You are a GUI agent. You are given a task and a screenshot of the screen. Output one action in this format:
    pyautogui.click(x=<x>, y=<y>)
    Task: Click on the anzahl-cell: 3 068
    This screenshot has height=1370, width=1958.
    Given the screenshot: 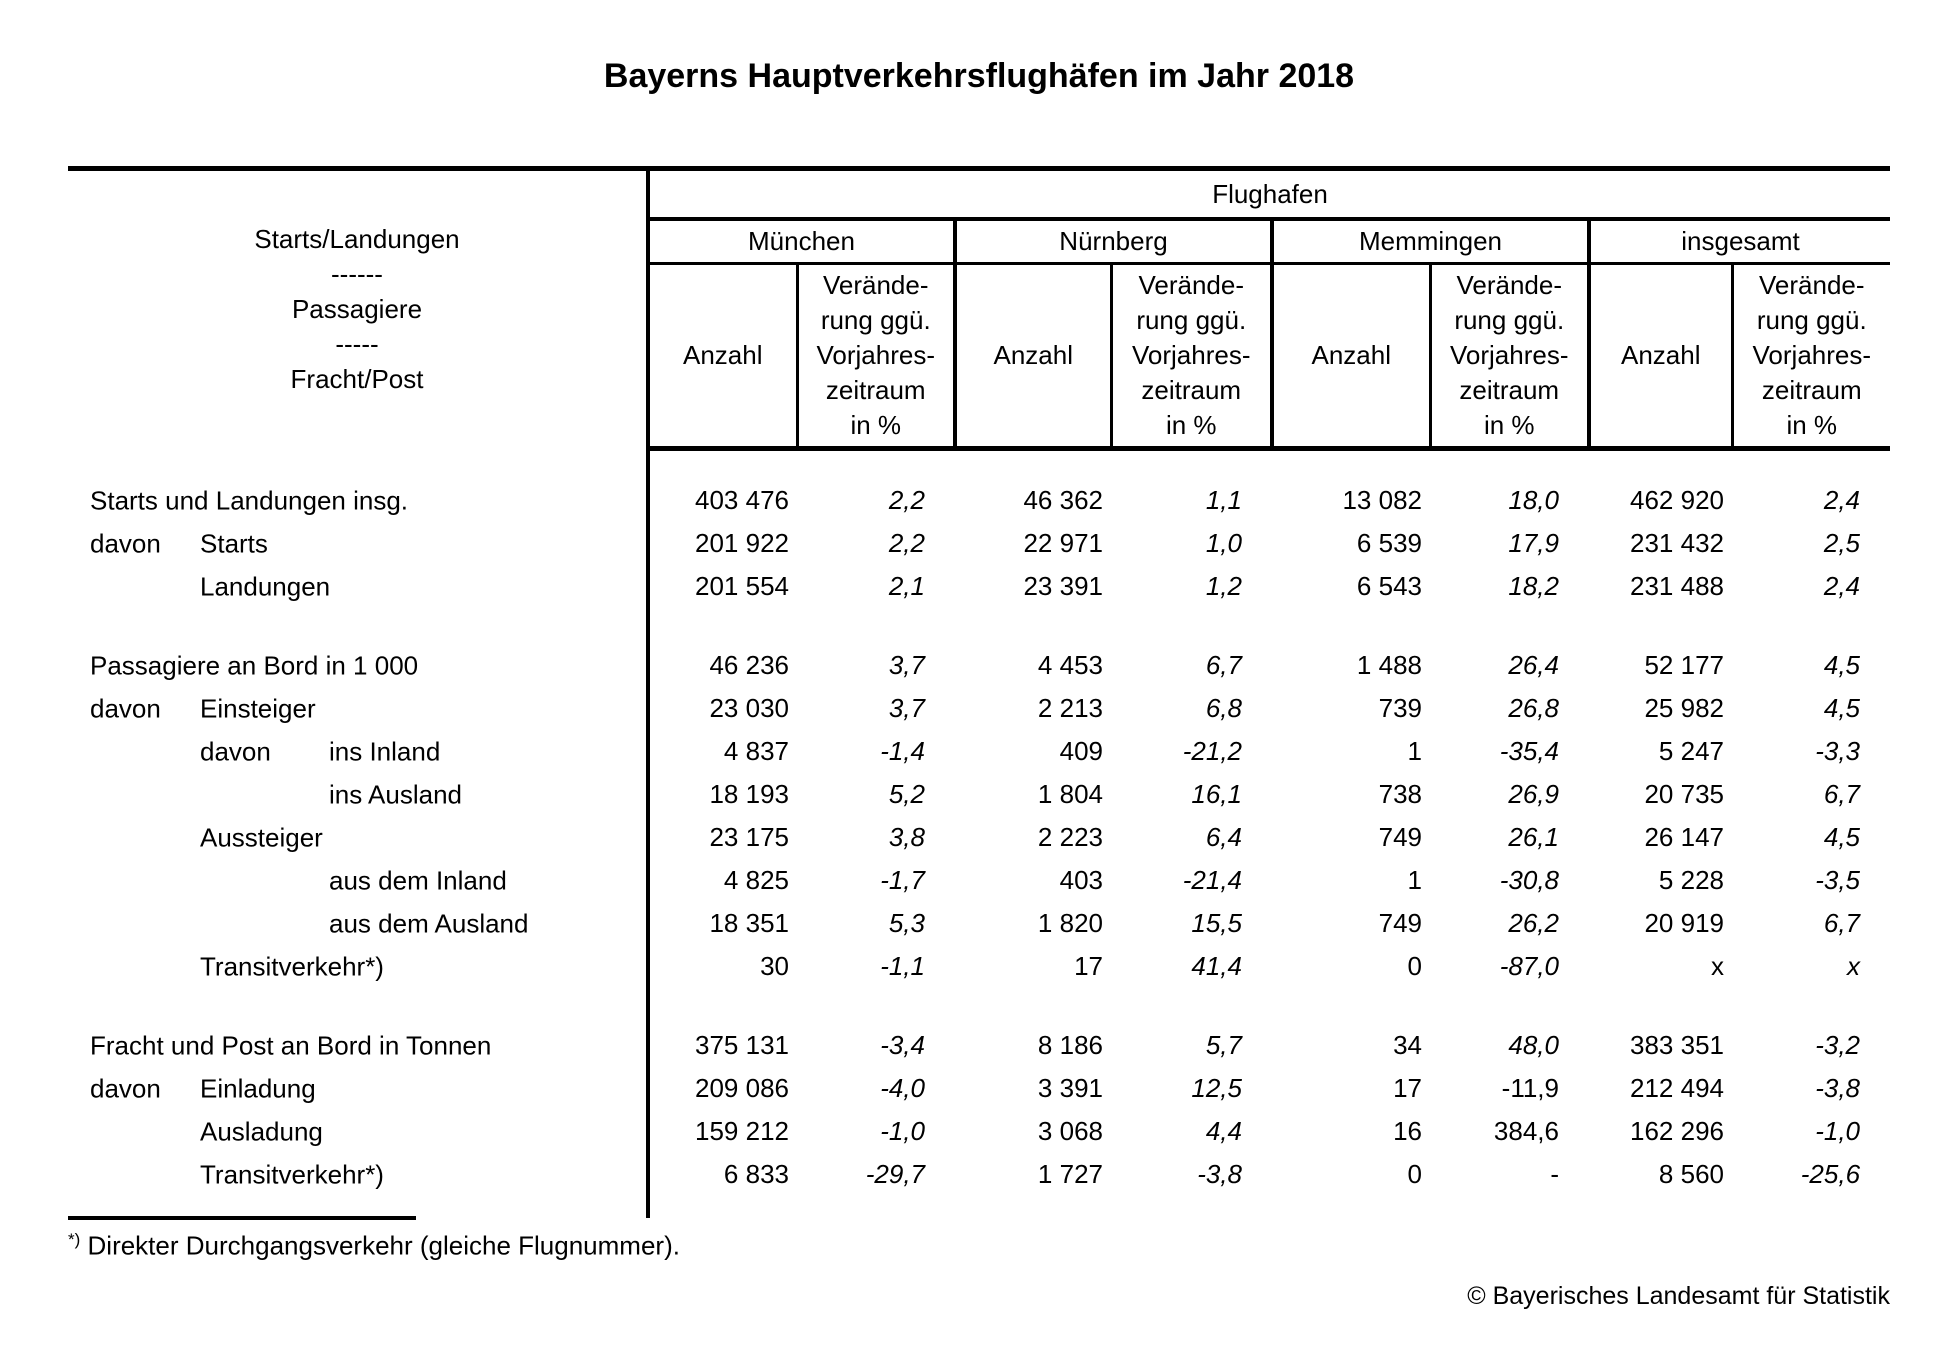 What is the action you would take?
    pyautogui.click(x=1070, y=1131)
    